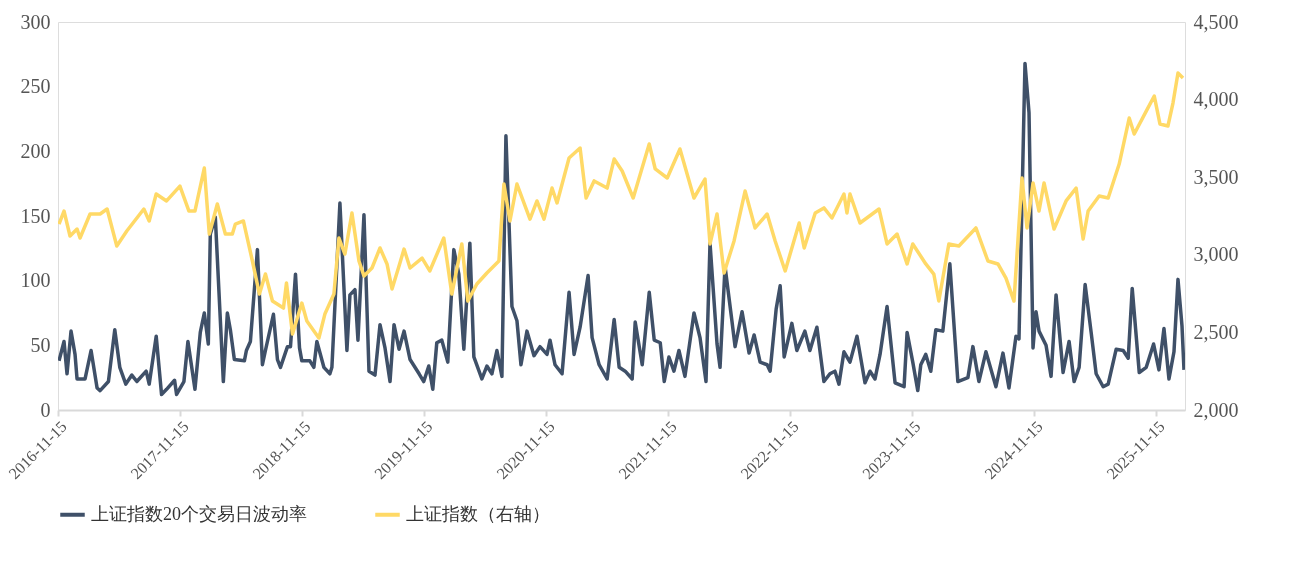 The image size is (1306, 577). I want to click on legend-label: 上证指数（右轴）, so click(478, 513).